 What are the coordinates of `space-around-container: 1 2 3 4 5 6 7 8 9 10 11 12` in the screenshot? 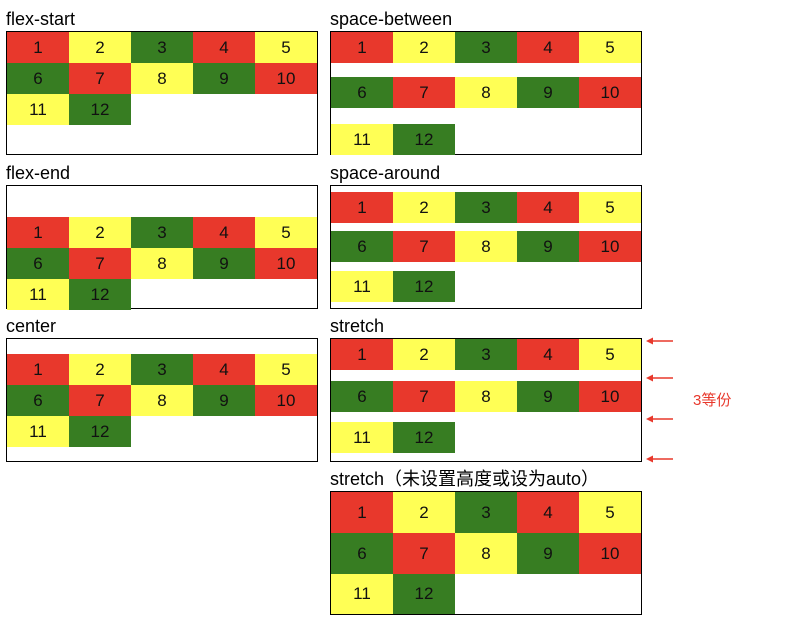 It's located at (486, 247).